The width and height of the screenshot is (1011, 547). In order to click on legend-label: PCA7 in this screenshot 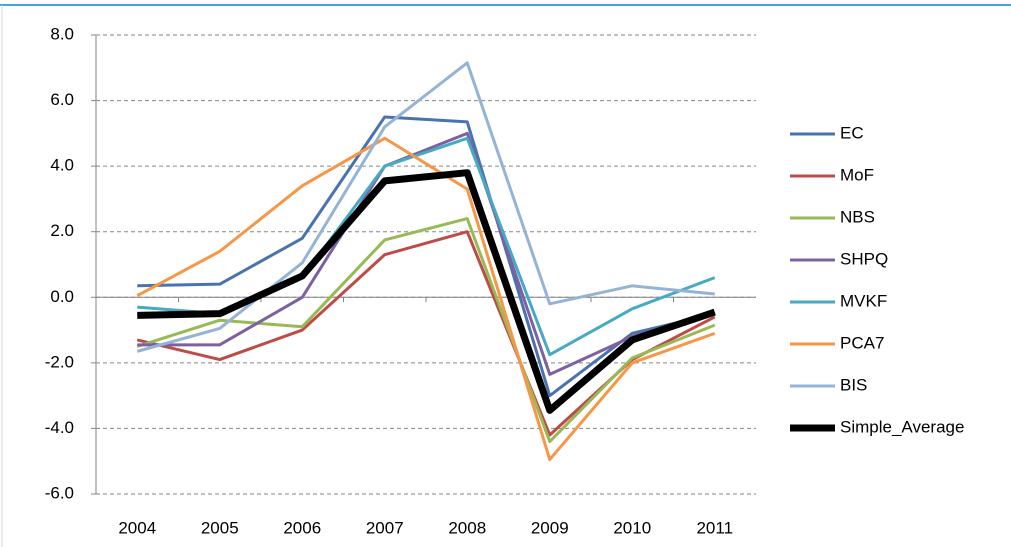, I will do `click(862, 342)`.